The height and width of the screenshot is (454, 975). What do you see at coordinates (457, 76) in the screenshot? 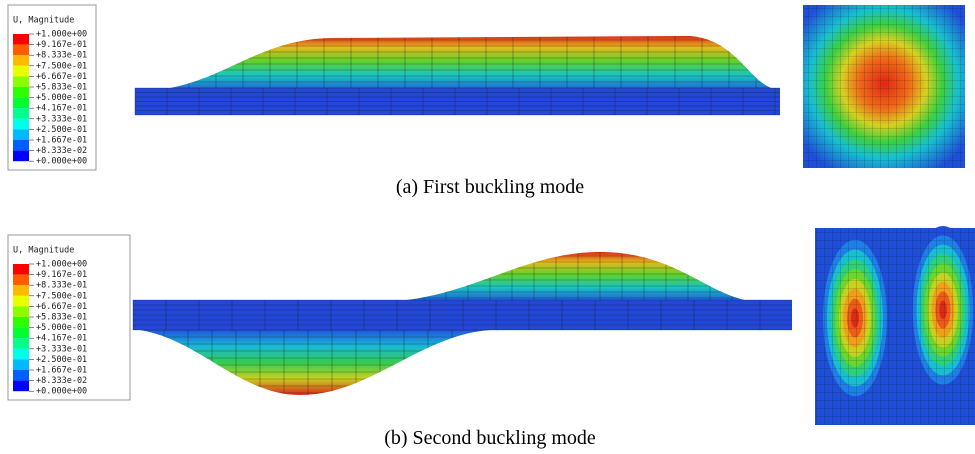
I see `side-view` at bounding box center [457, 76].